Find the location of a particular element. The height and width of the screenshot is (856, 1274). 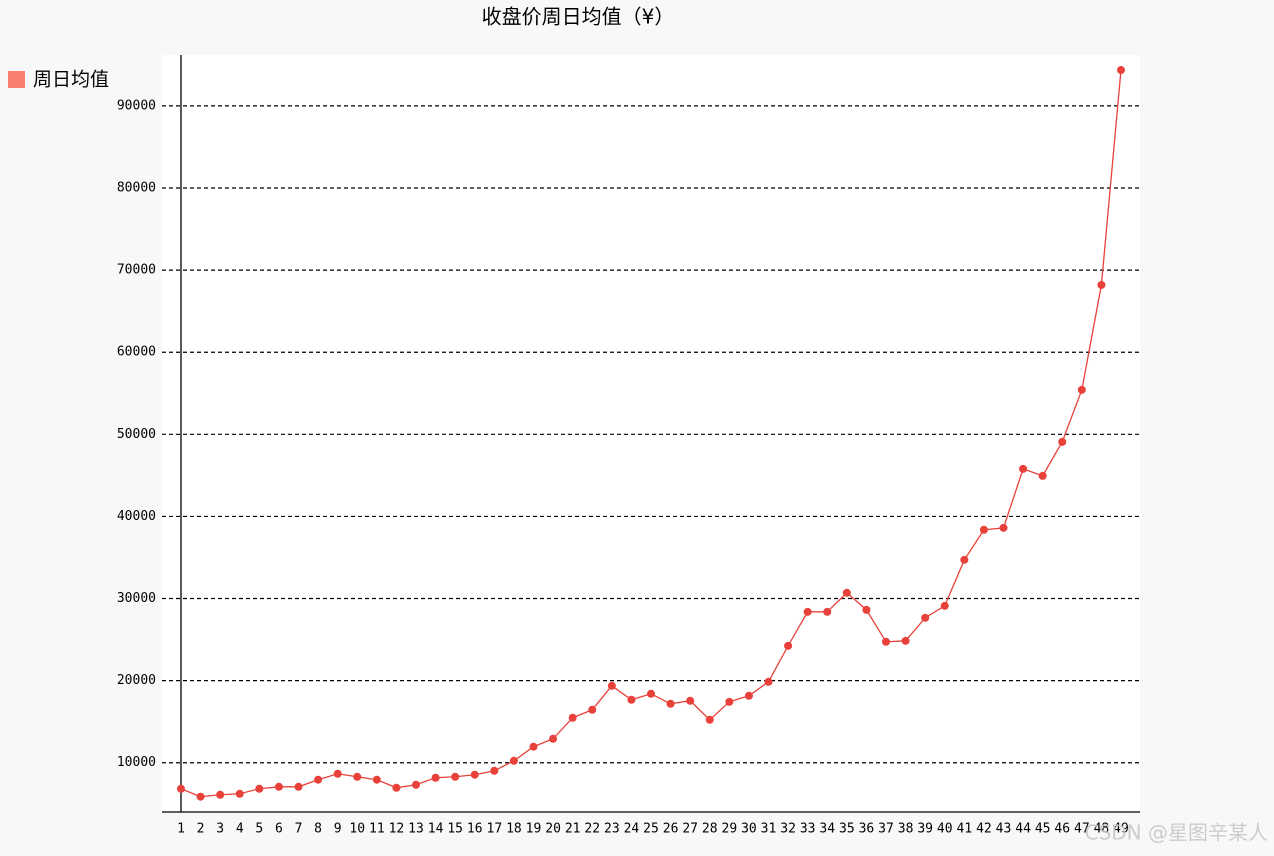

x-tick-label: 33 is located at coordinates (808, 829).